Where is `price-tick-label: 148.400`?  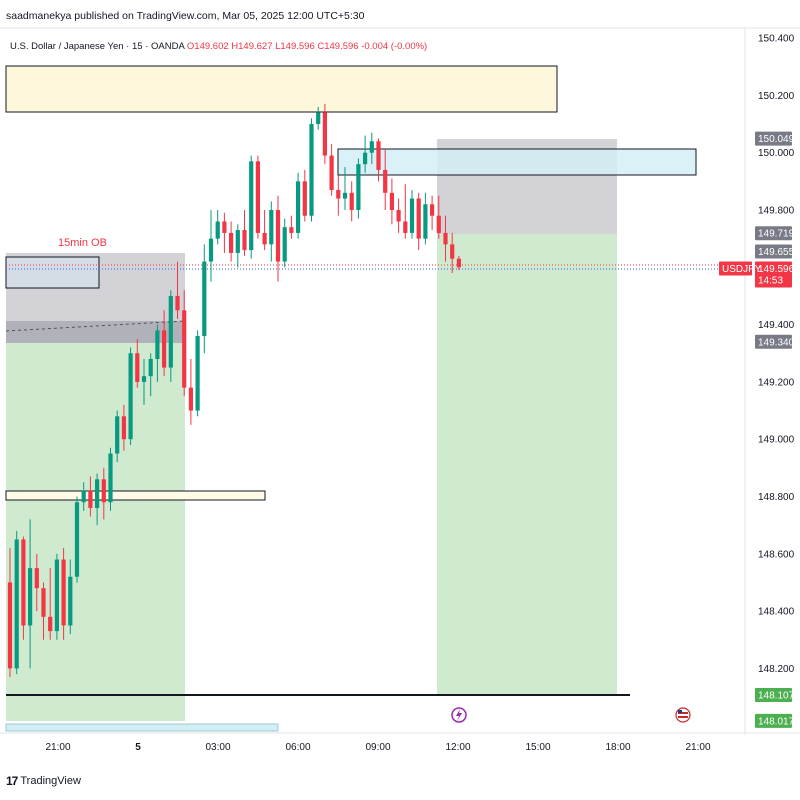 price-tick-label: 148.400 is located at coordinates (776, 612).